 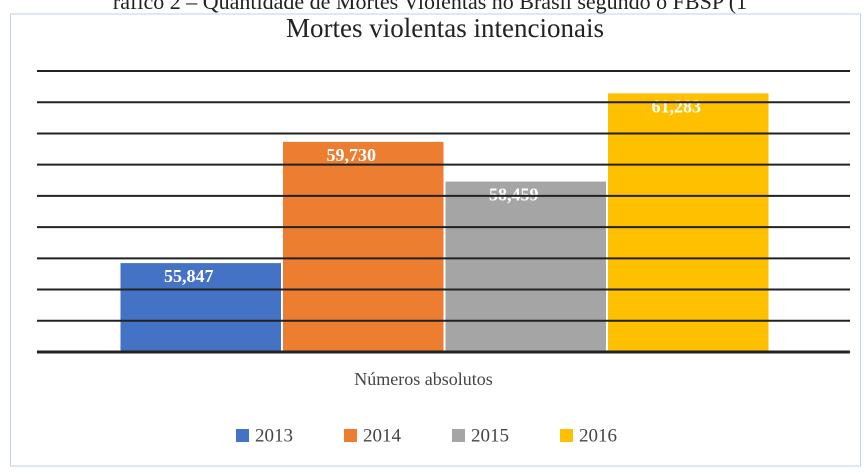 What do you see at coordinates (352, 155) in the screenshot?
I see `value-label: 59,730` at bounding box center [352, 155].